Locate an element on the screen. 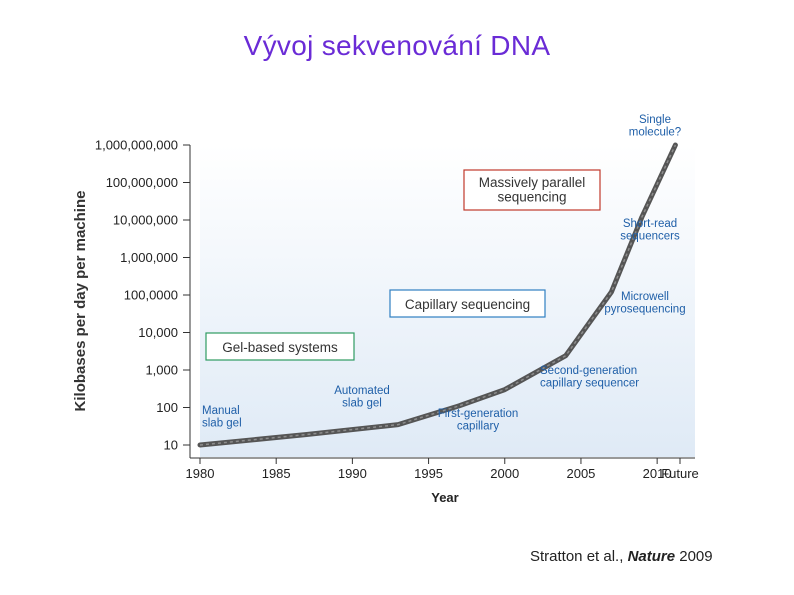  annotation-label: Manual slab gel is located at coordinates (222, 417).